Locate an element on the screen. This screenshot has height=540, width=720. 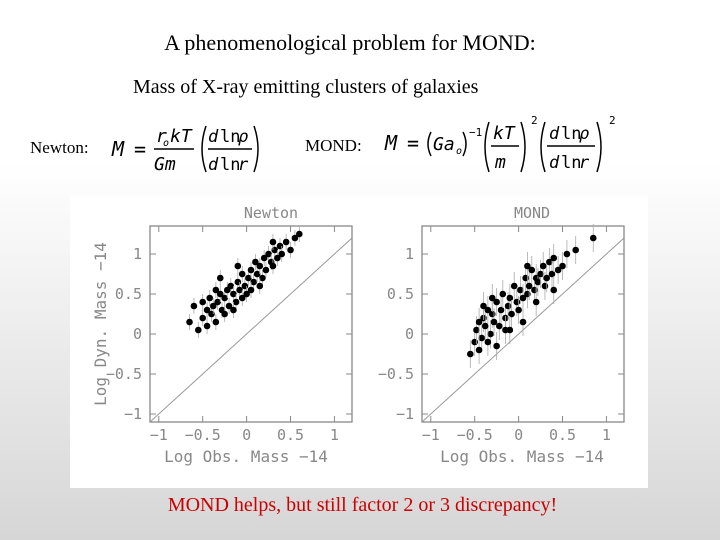
mond-plot-frame is located at coordinates (523, 324).